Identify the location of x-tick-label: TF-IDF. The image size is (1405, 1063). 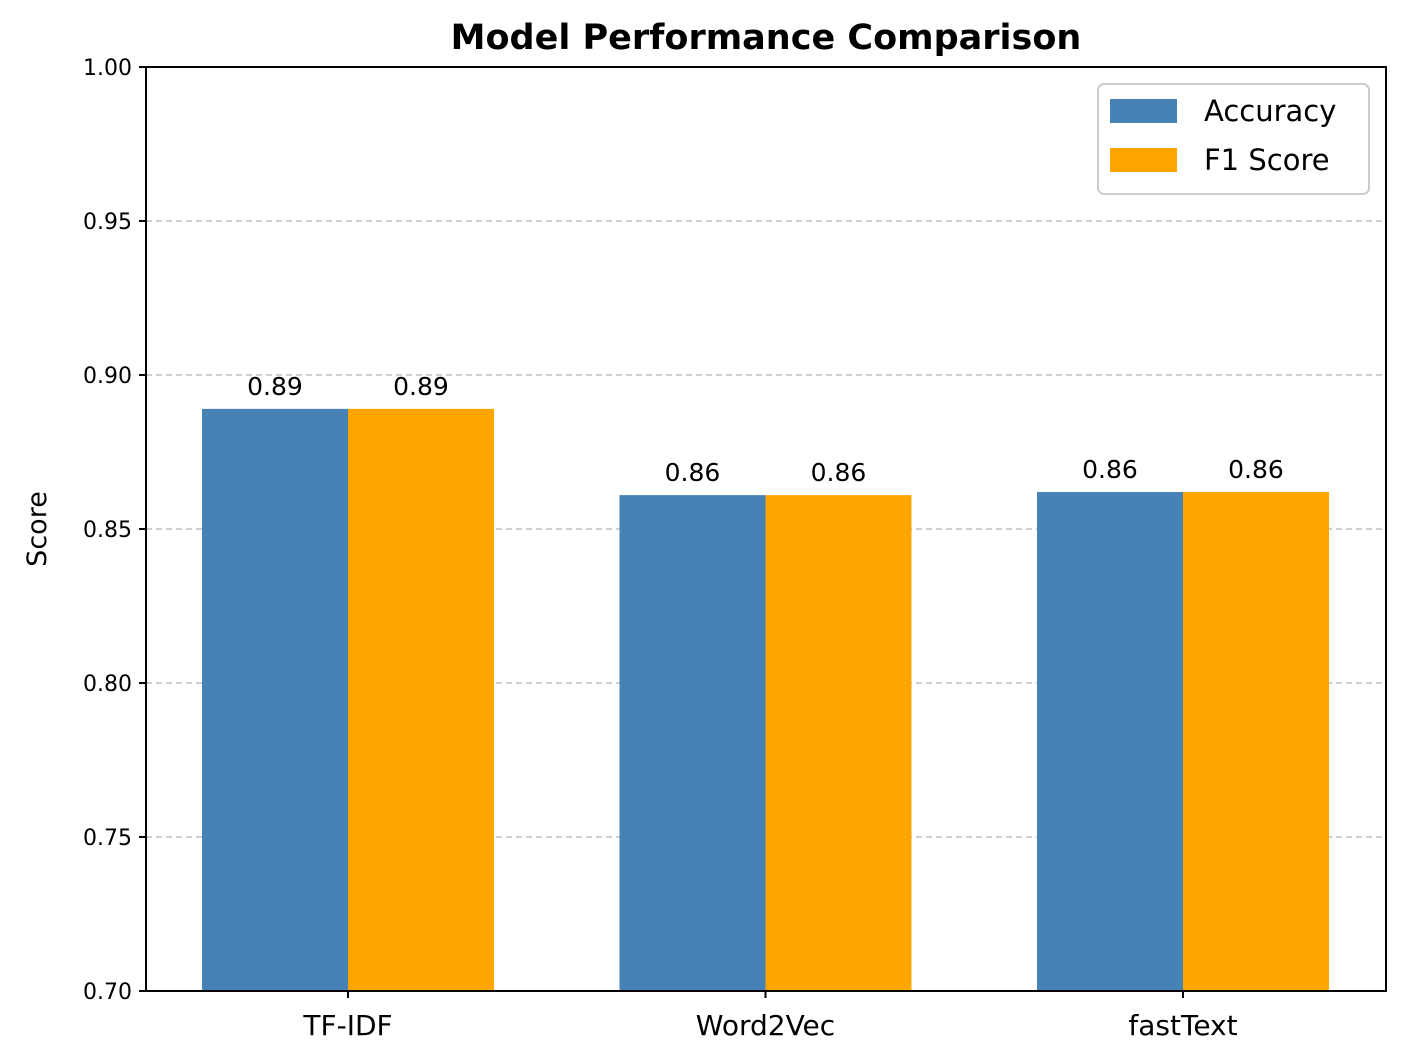
(347, 1025).